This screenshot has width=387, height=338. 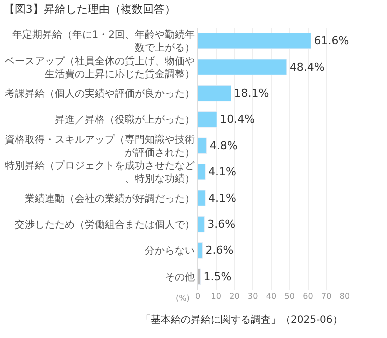 What do you see at coordinates (222, 224) in the screenshot?
I see `data-label: 3.6%` at bounding box center [222, 224].